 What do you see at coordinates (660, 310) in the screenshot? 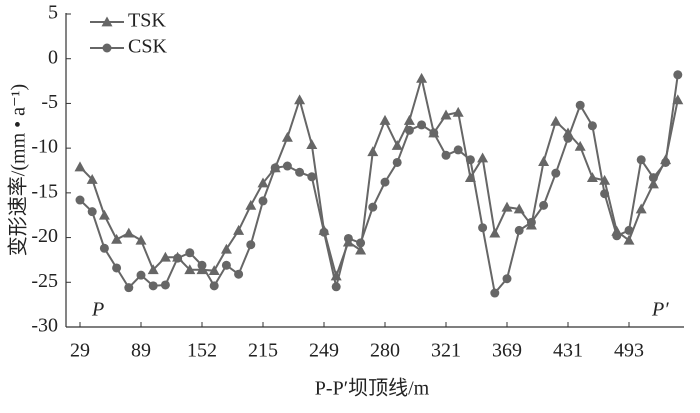
I see `annotation: P′` at bounding box center [660, 310].